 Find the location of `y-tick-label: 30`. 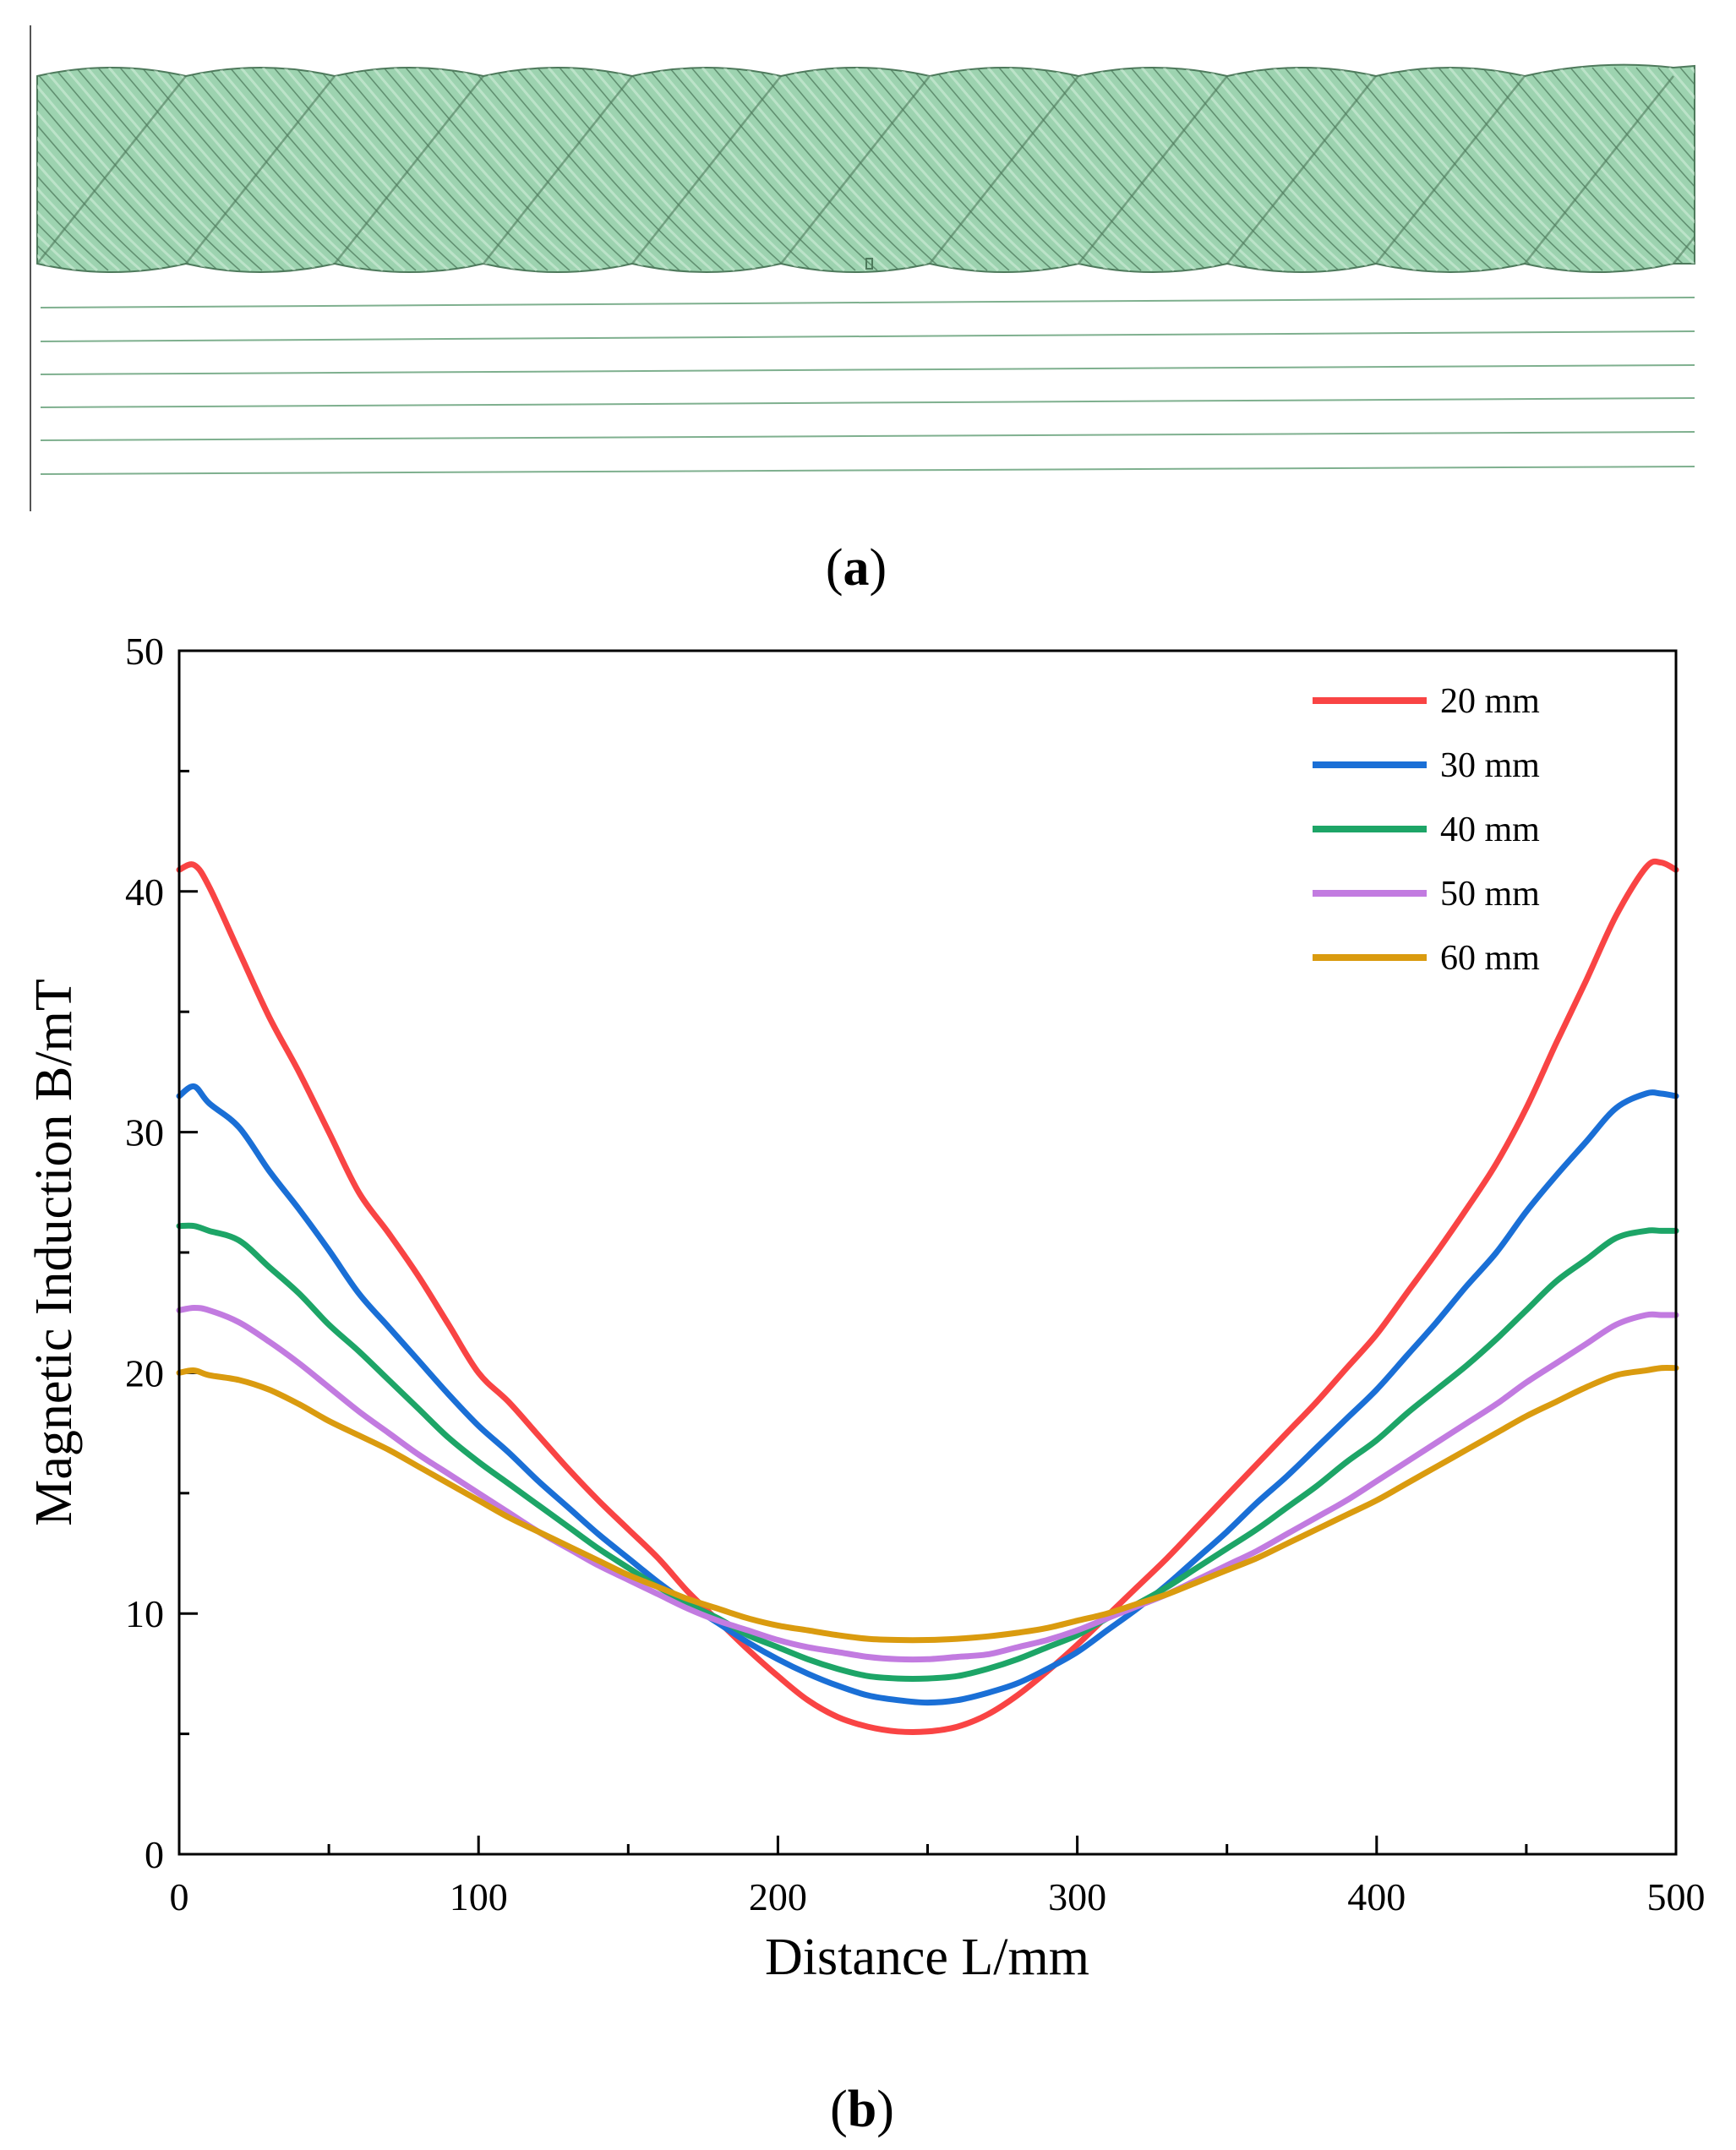

y-tick-label: 30 is located at coordinates (144, 1132).